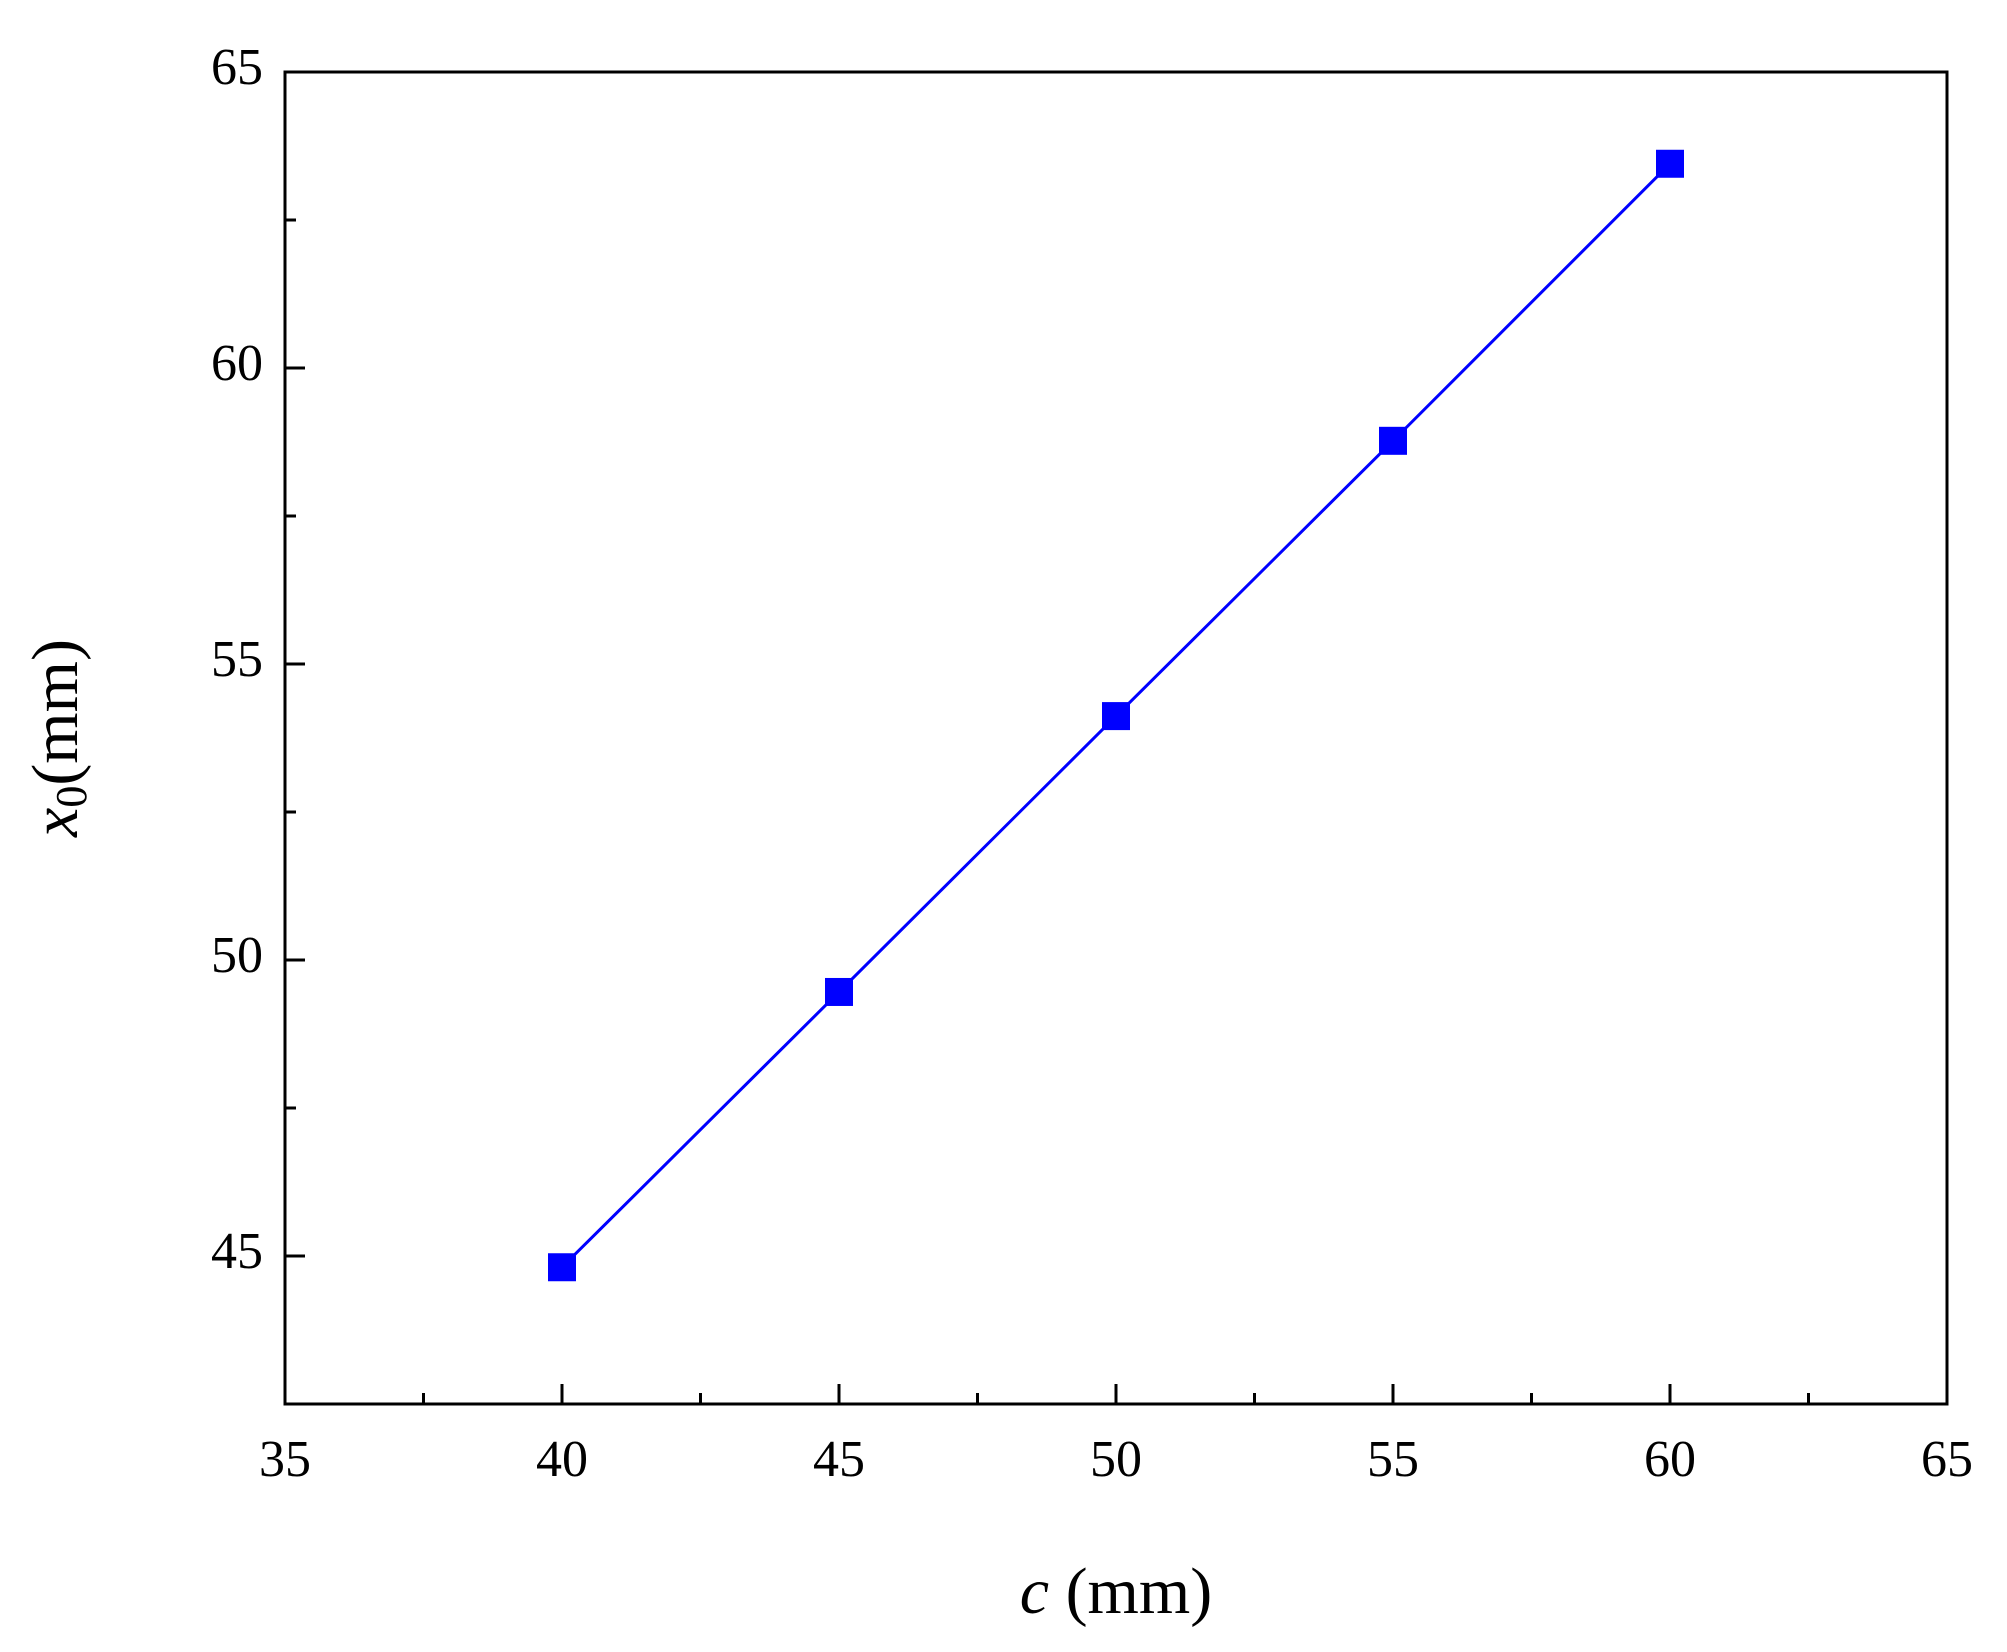  What do you see at coordinates (1116, 1459) in the screenshot?
I see `x-tick-label: 50` at bounding box center [1116, 1459].